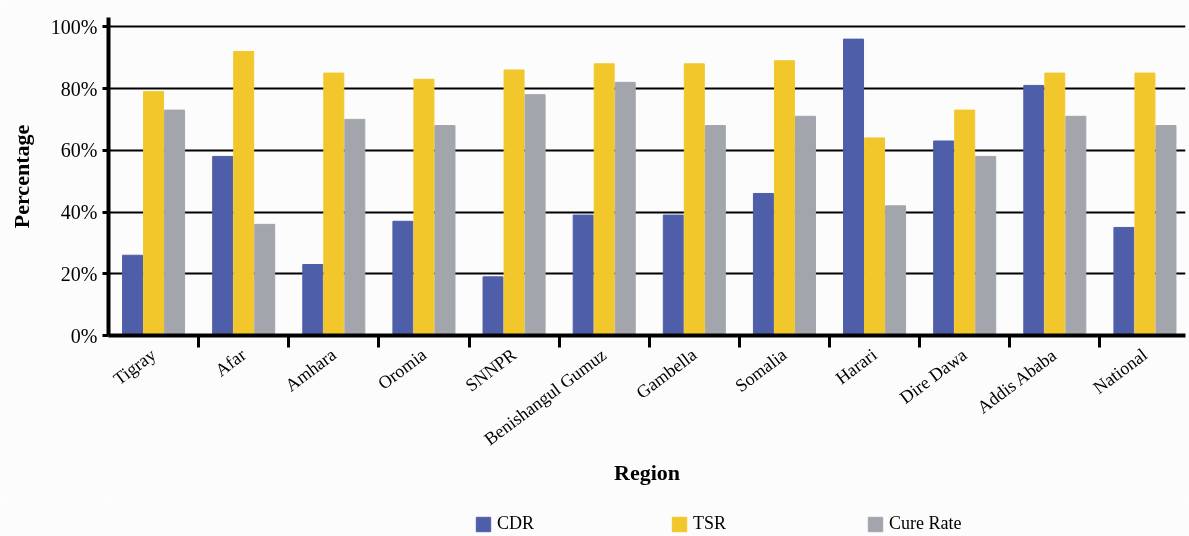  Describe the element at coordinates (84, 335) in the screenshot. I see `y-tick-label: 0%` at that location.